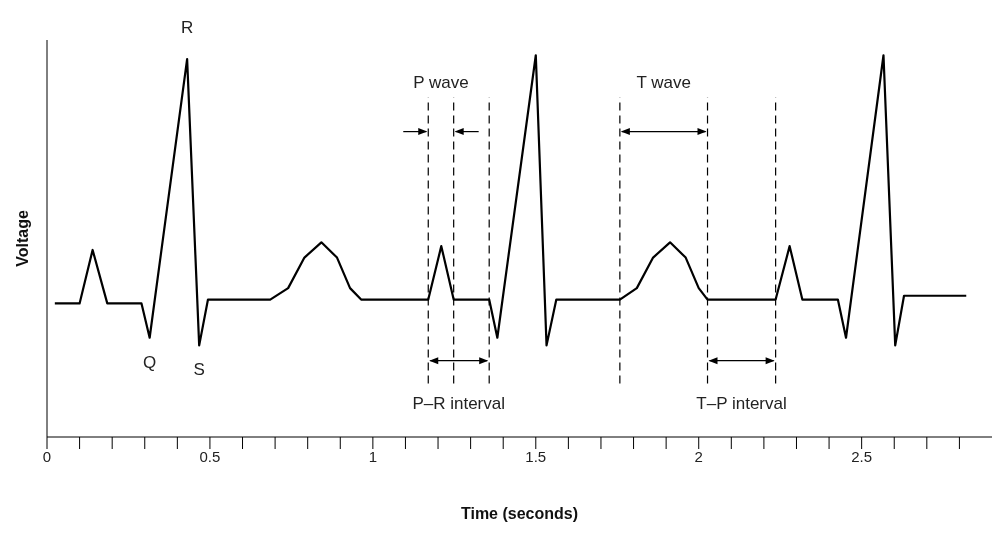 The height and width of the screenshot is (533, 1005). Describe the element at coordinates (47, 456) in the screenshot. I see `x-tick-label: 0` at that location.